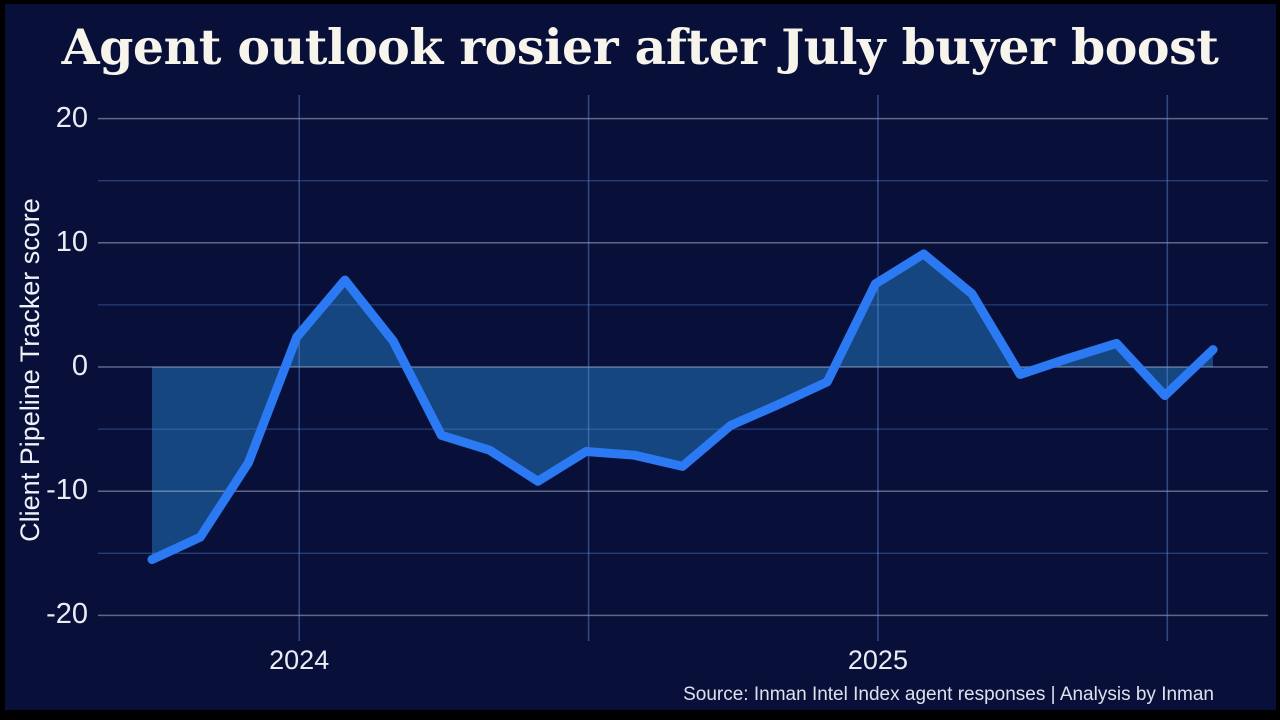 This screenshot has width=1280, height=720. Describe the element at coordinates (71, 117) in the screenshot. I see `y-tick-label: 20` at that location.